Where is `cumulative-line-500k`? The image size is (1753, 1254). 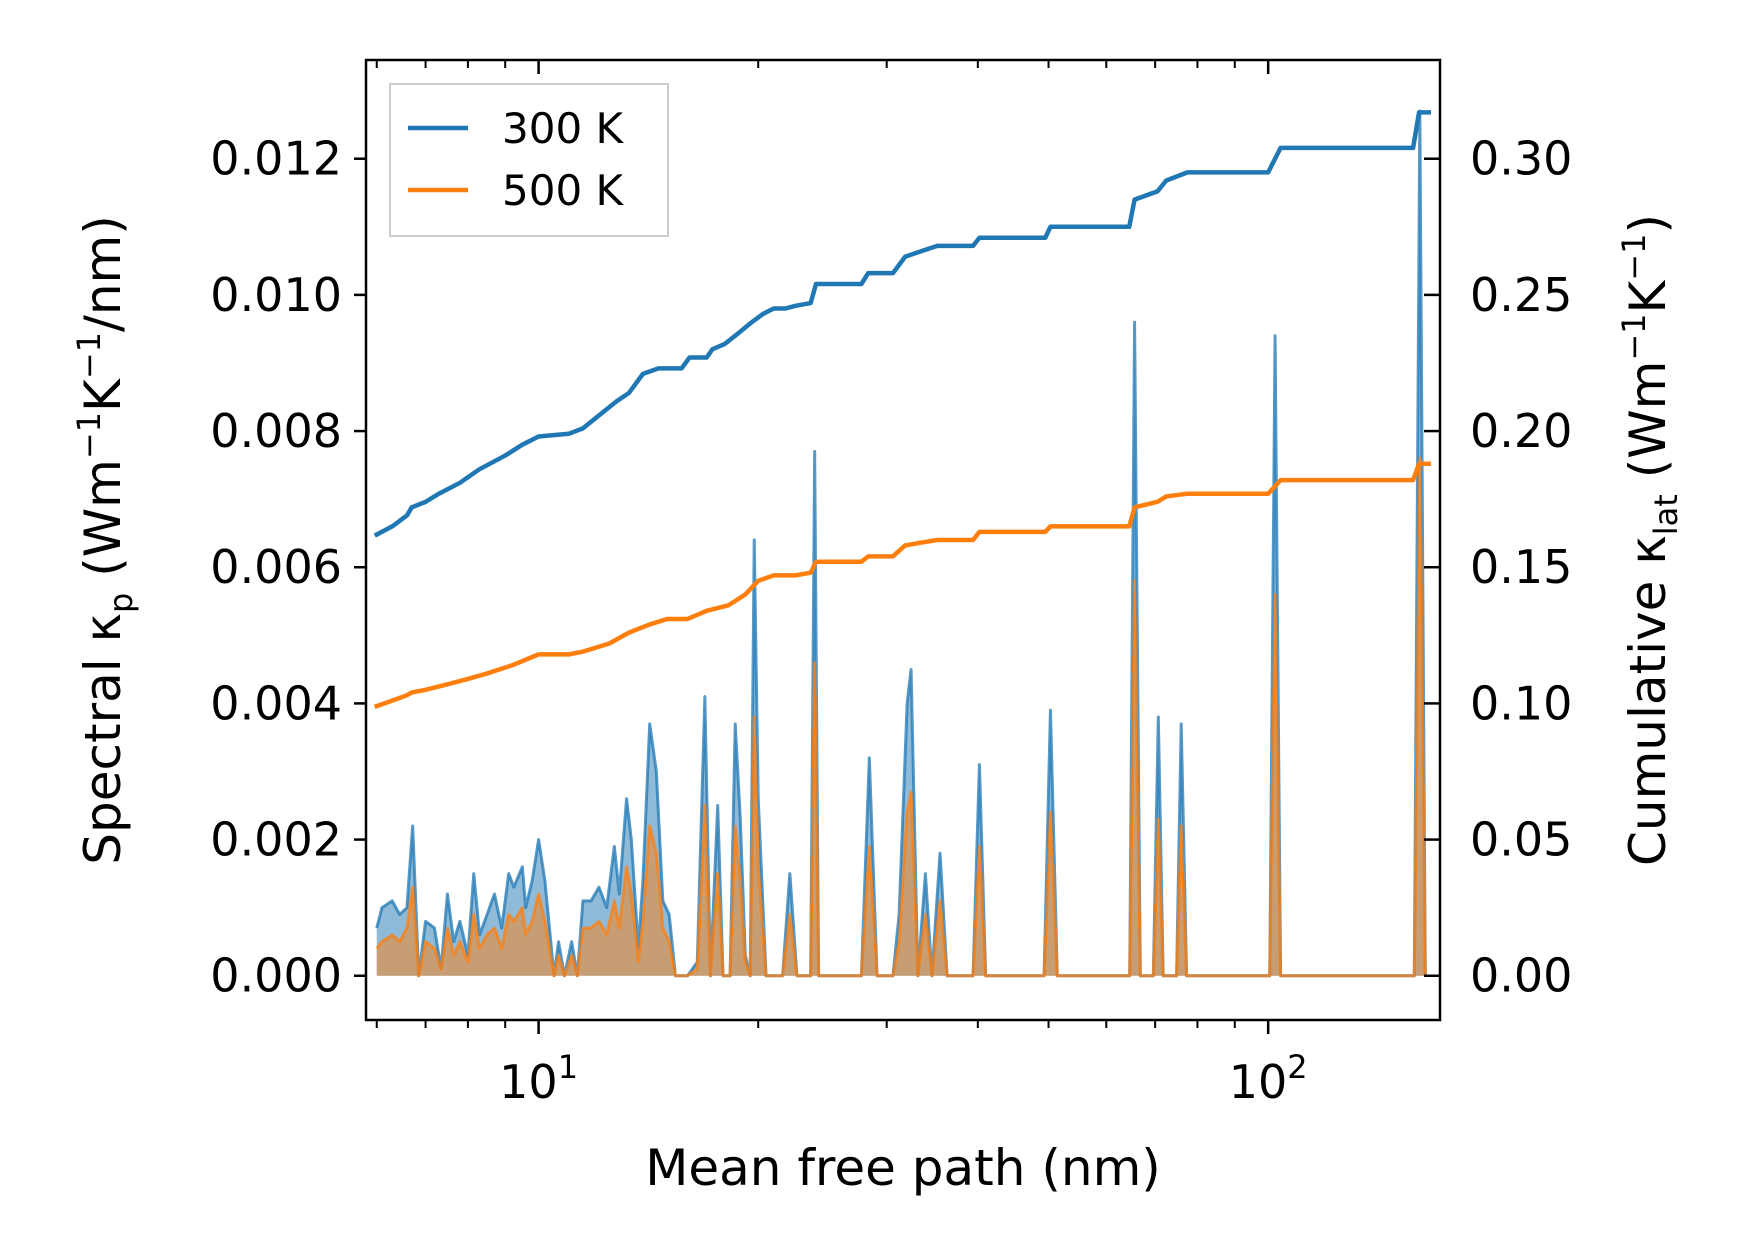 cumulative-line-500k is located at coordinates (902, 585).